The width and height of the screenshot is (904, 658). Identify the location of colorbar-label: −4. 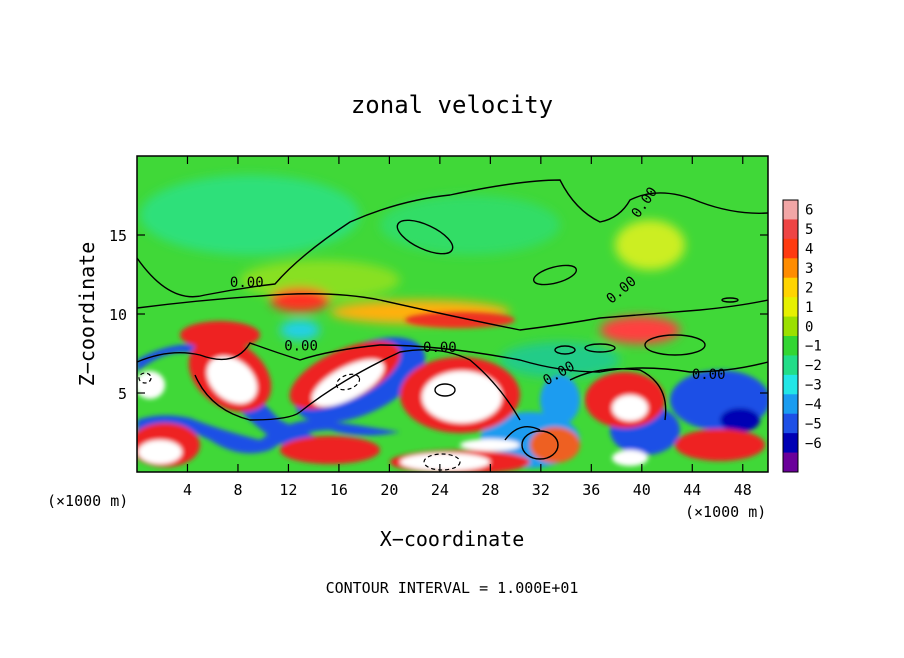
(813, 405).